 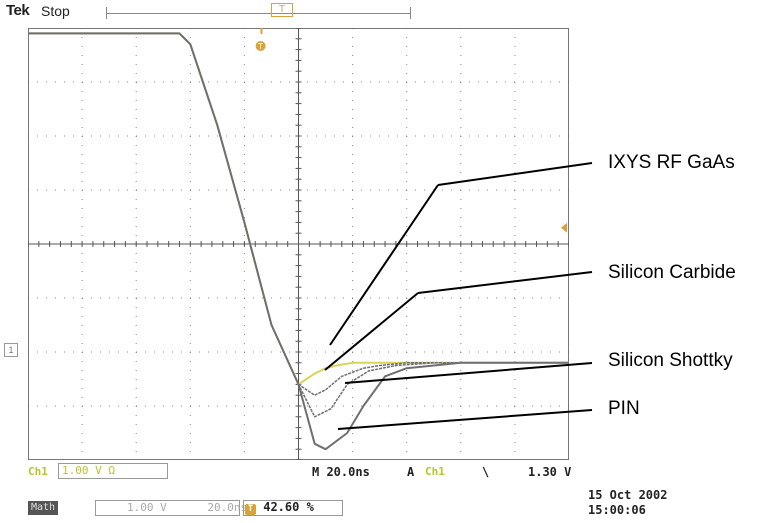 What do you see at coordinates (617, 510) in the screenshot?
I see `capture-time: 15:00:06` at bounding box center [617, 510].